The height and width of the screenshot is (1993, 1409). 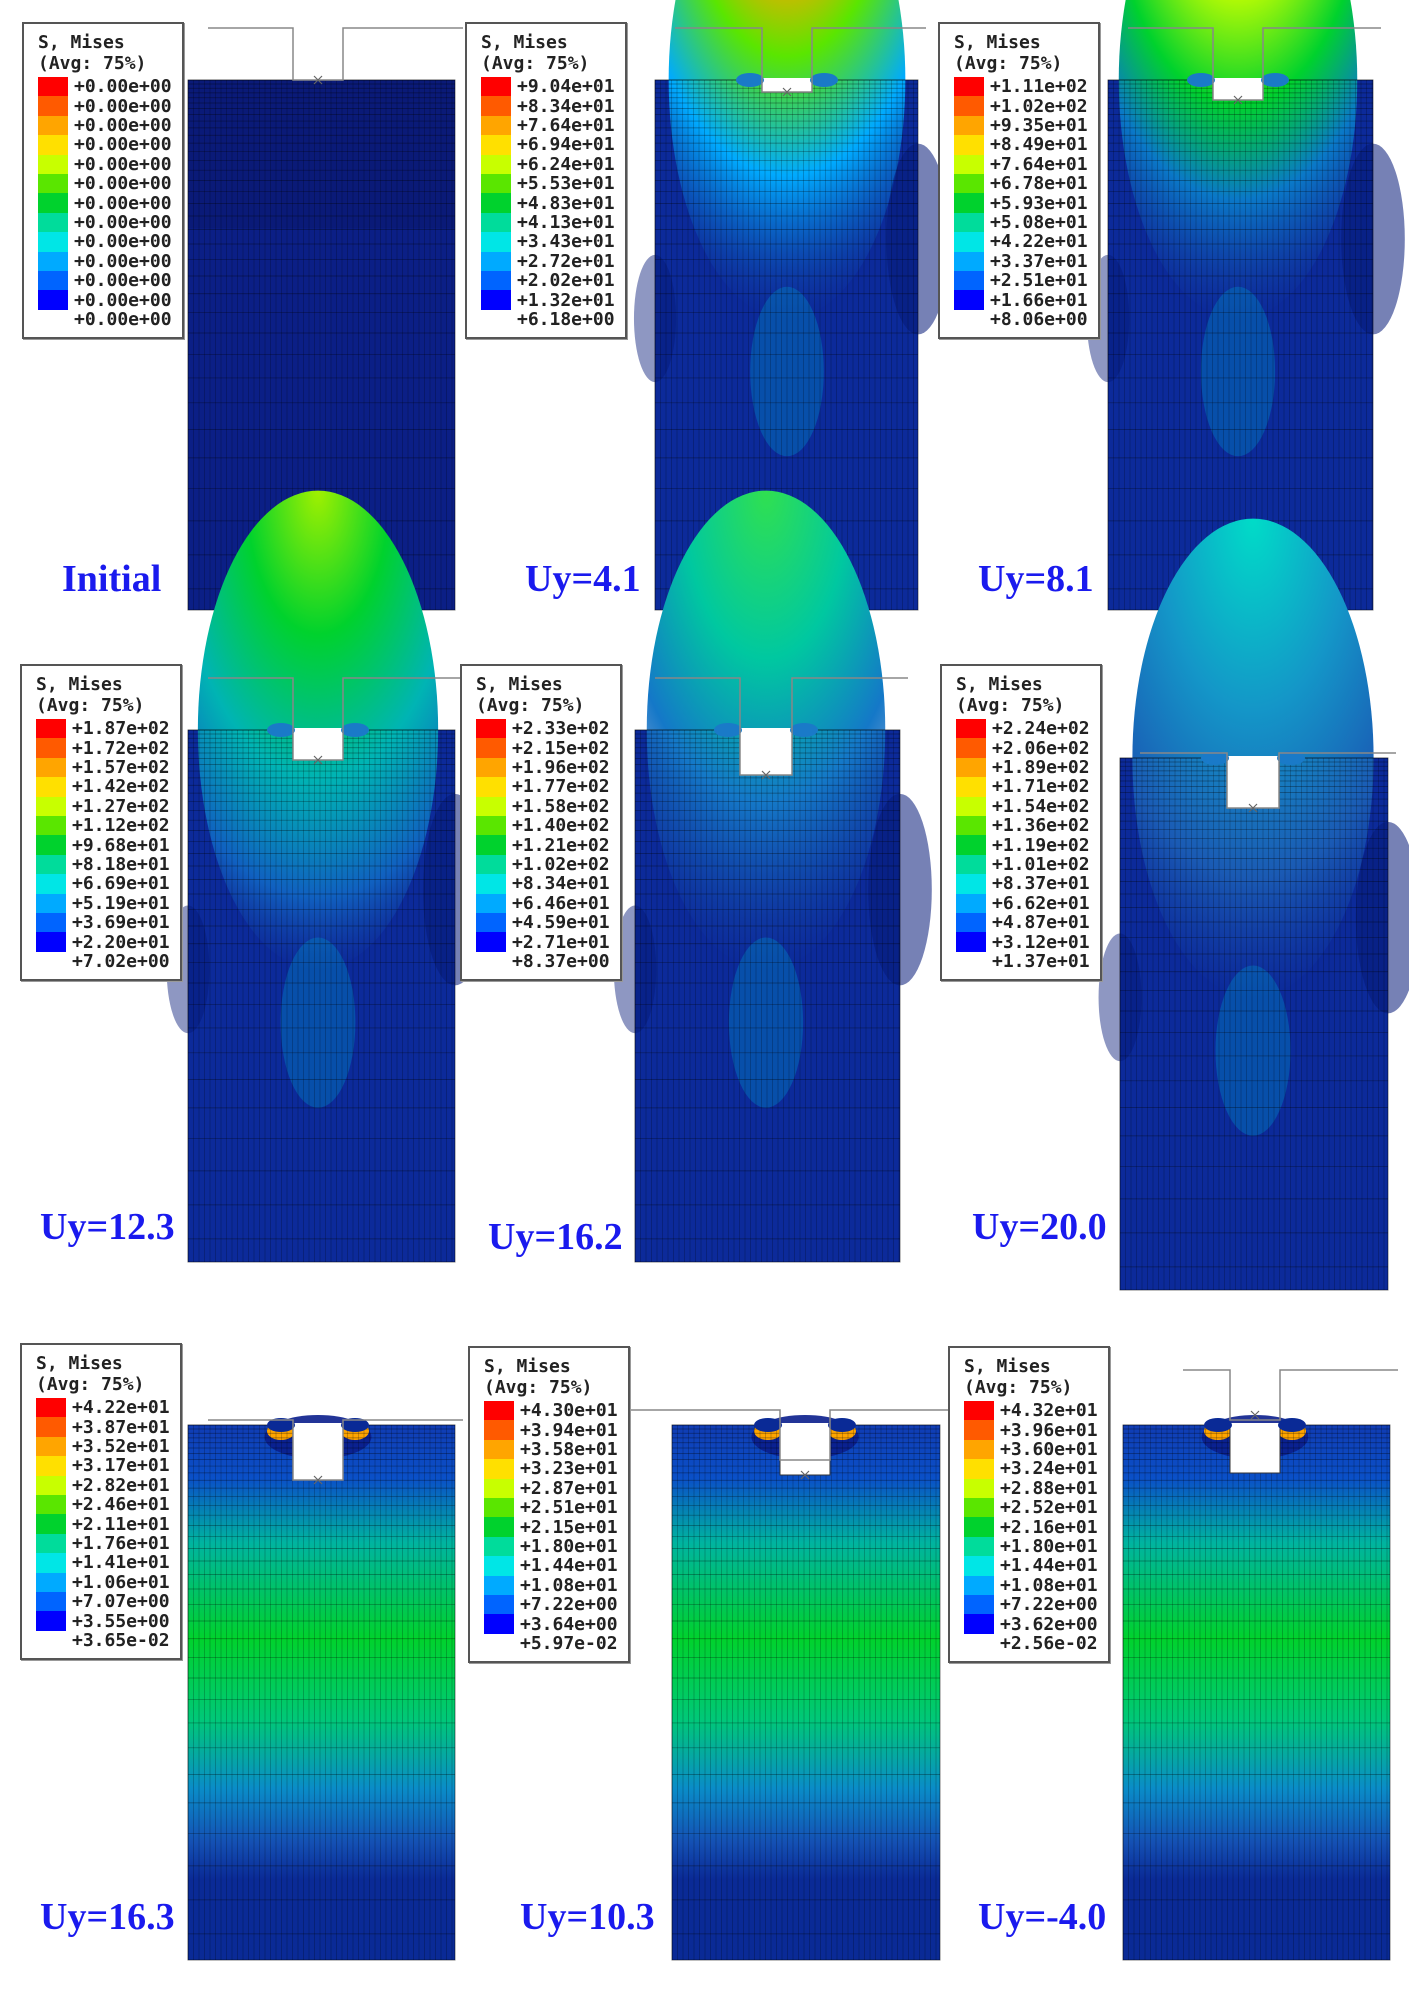 What do you see at coordinates (1041, 961) in the screenshot?
I see `legend-value: +1.37e+01` at bounding box center [1041, 961].